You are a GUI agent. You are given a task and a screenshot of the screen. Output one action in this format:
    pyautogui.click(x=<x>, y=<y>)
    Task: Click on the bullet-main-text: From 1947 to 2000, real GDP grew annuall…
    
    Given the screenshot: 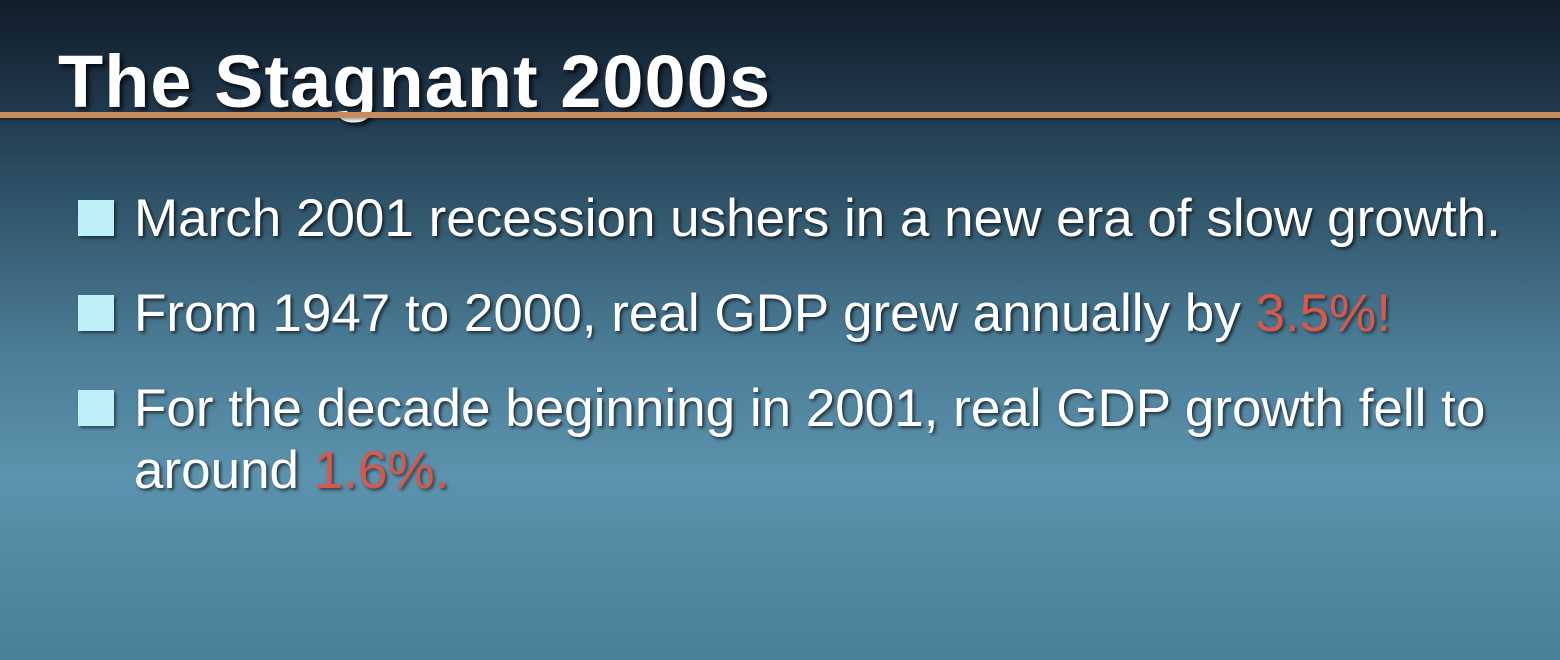 What is the action you would take?
    pyautogui.click(x=695, y=313)
    